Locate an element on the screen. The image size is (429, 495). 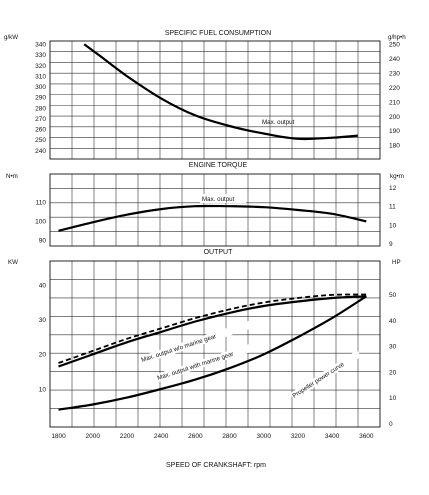
y-left-tick-label: 260 is located at coordinates (40, 130).